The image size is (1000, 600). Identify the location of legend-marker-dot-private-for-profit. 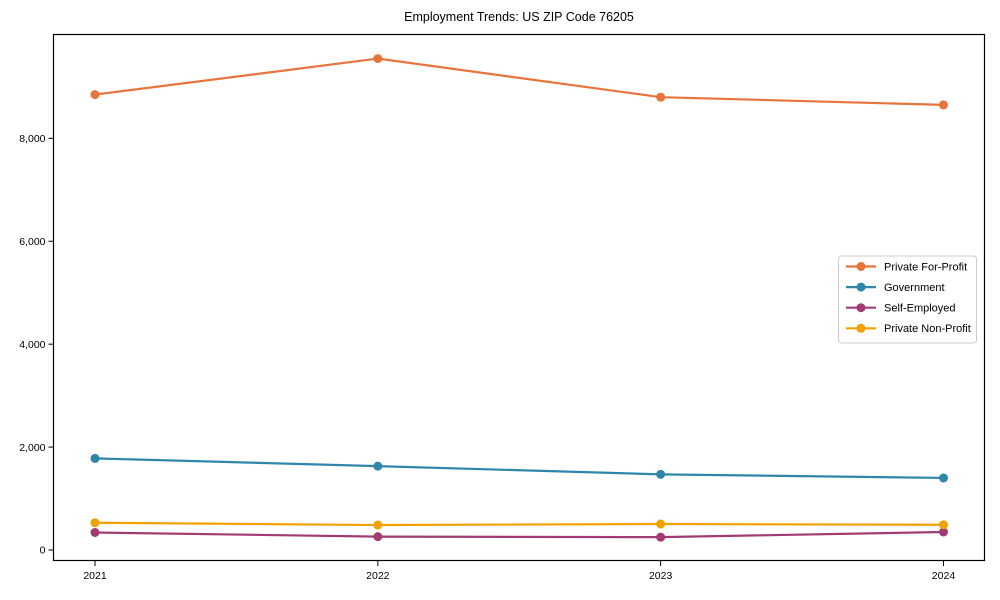
(861, 266).